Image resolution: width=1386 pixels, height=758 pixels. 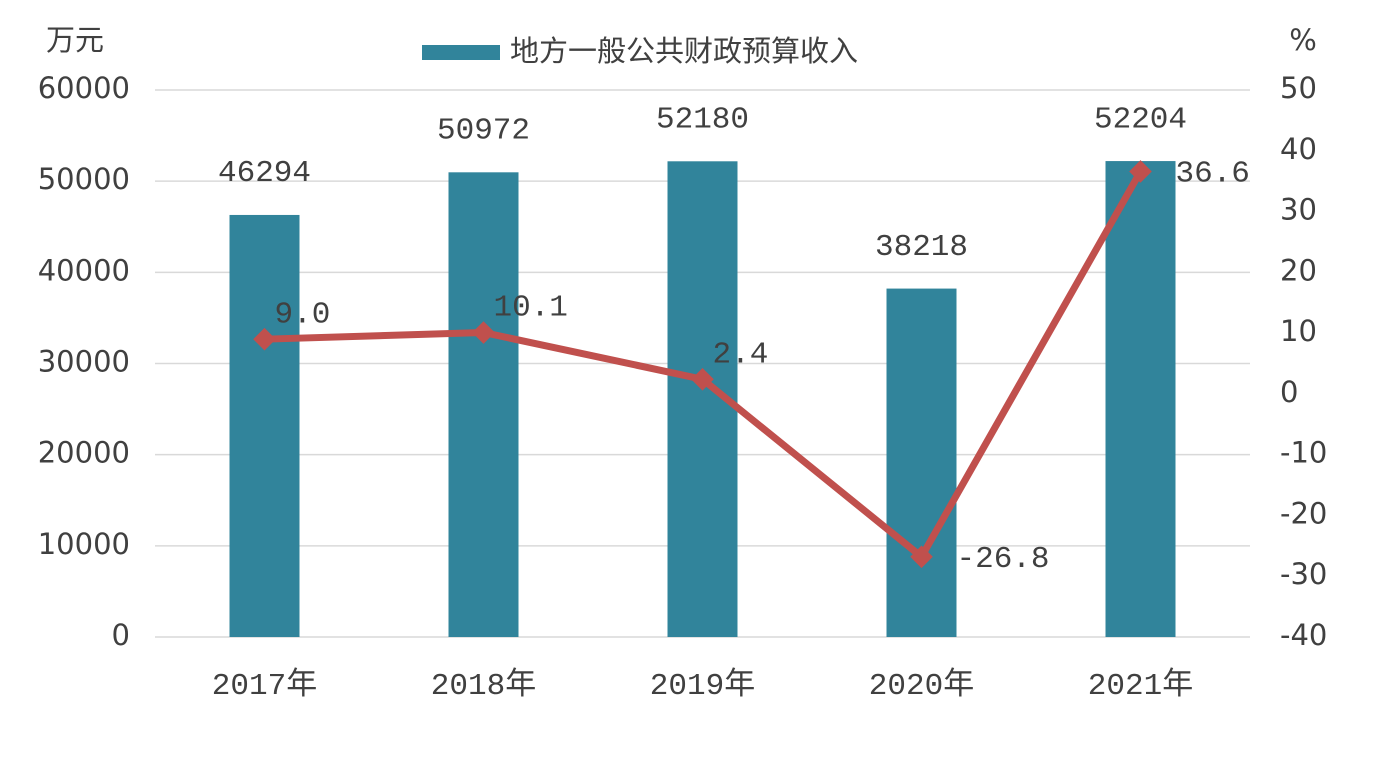 What do you see at coordinates (483, 130) in the screenshot?
I see `bar-value-label: 50972` at bounding box center [483, 130].